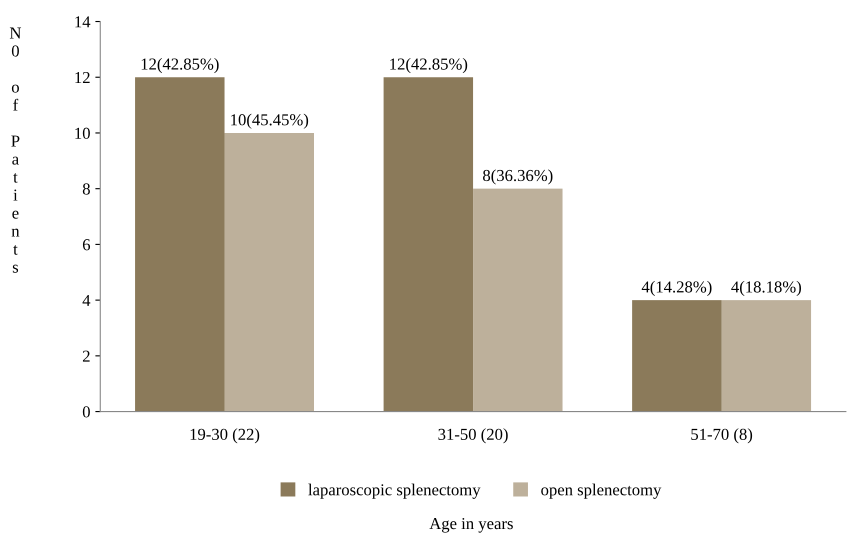  Describe the element at coordinates (82, 78) in the screenshot. I see `y-tick-label: 12` at that location.